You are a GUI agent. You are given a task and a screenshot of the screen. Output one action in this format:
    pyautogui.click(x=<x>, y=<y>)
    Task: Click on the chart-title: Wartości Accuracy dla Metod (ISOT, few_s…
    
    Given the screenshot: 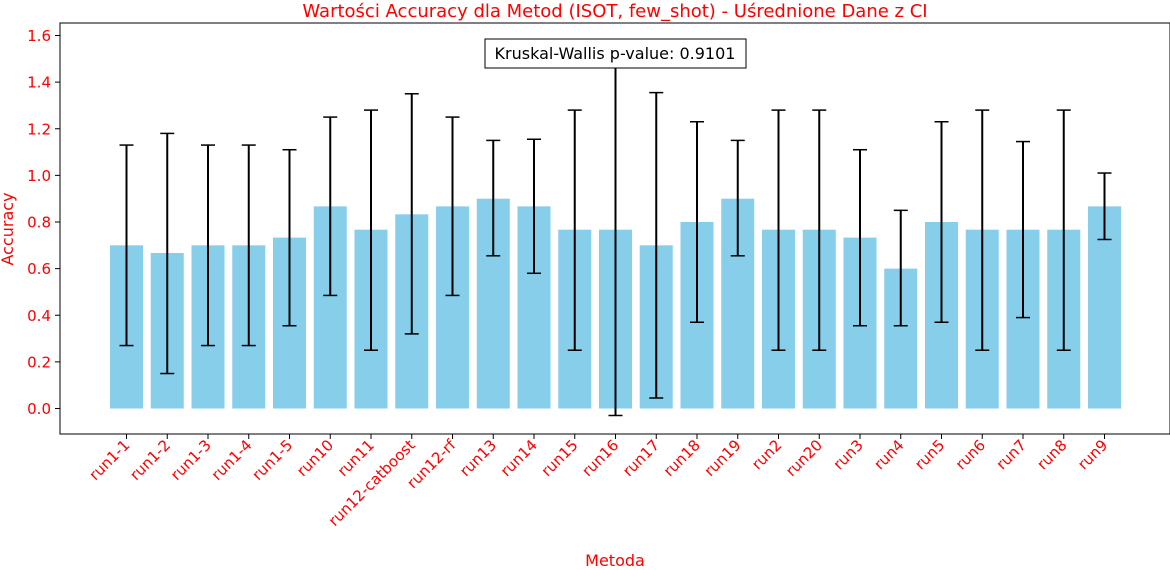 What is the action you would take?
    pyautogui.click(x=614, y=11)
    